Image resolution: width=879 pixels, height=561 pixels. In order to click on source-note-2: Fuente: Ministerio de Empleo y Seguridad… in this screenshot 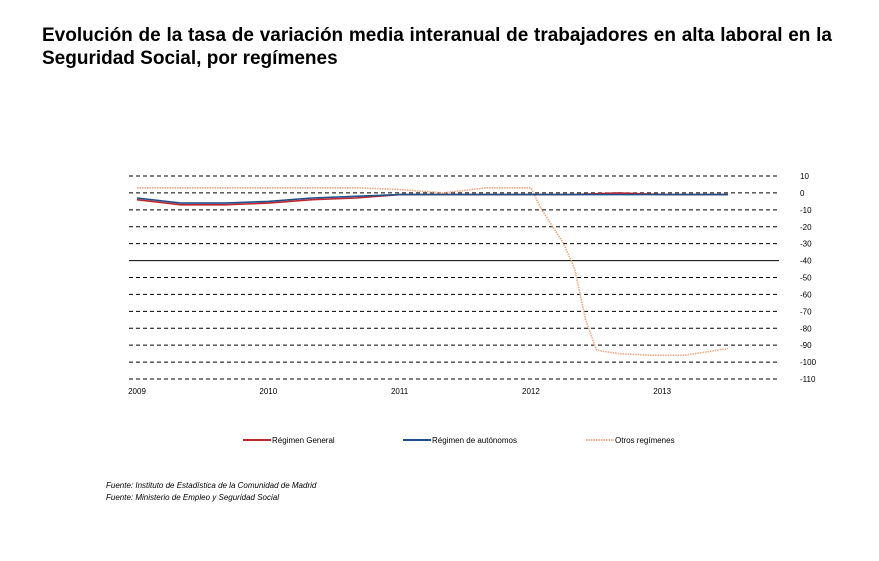, I will do `click(192, 497)`.